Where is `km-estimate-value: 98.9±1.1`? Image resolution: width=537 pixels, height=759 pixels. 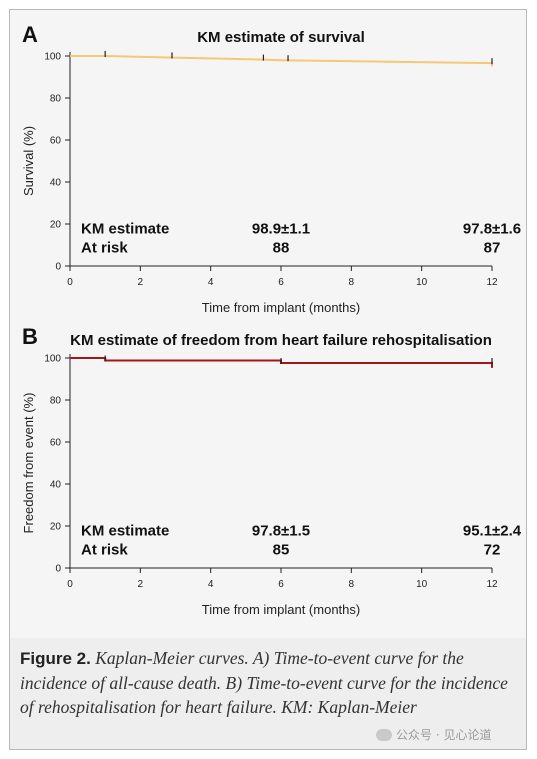 km-estimate-value: 98.9±1.1 is located at coordinates (281, 228).